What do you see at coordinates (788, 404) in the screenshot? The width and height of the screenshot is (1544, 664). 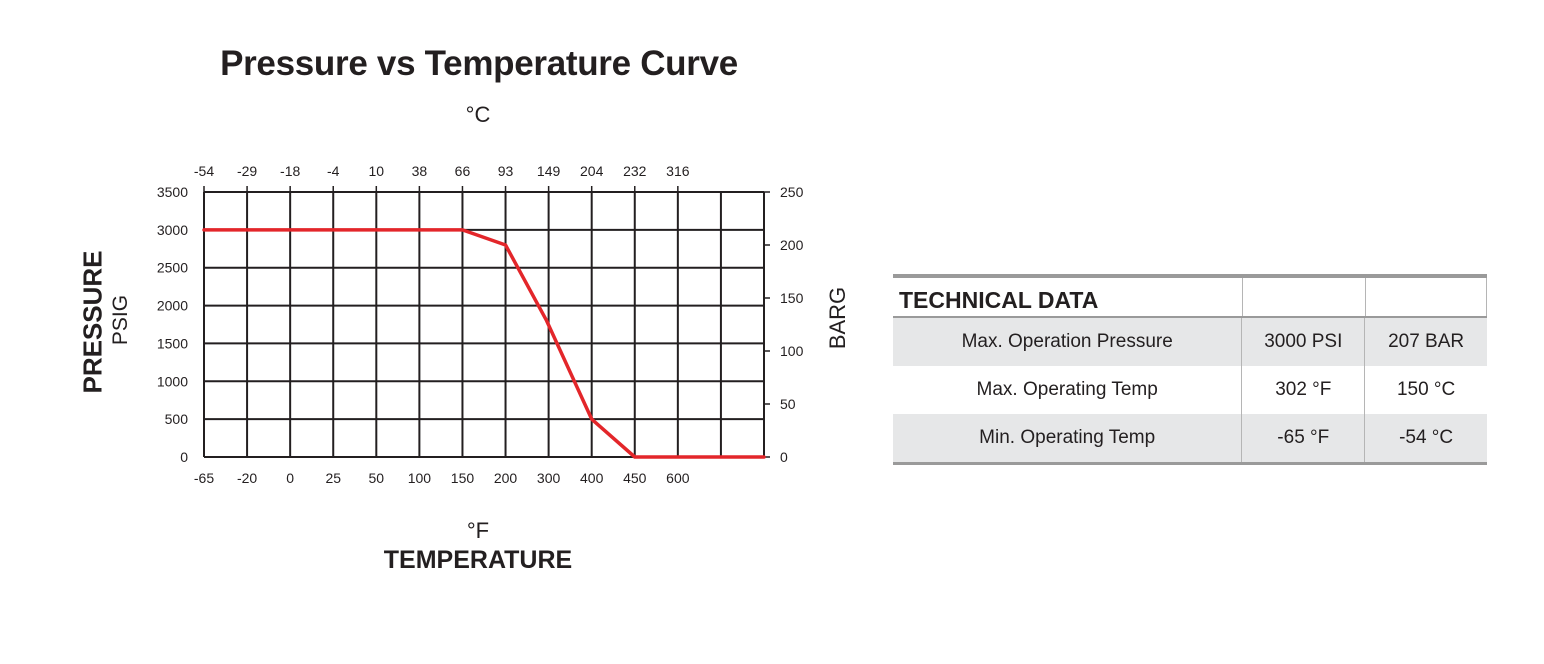 I see `y-tick-label-right: 50` at bounding box center [788, 404].